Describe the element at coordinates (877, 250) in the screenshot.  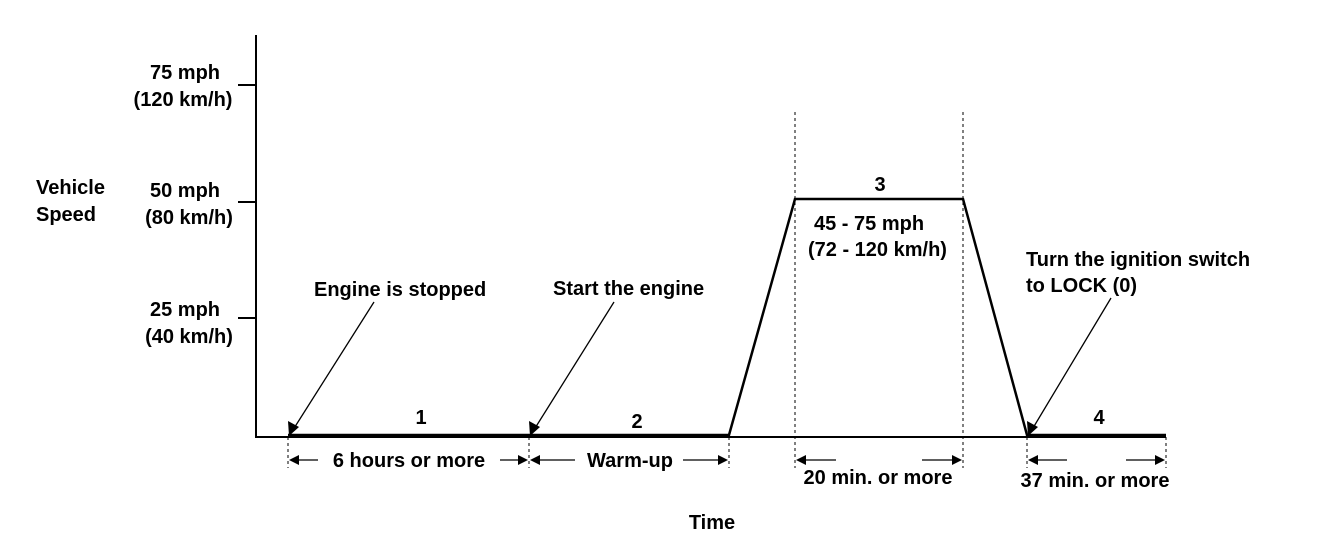
I see `annotation-speed-range-kmh: (72 - 120 km/h)` at that location.